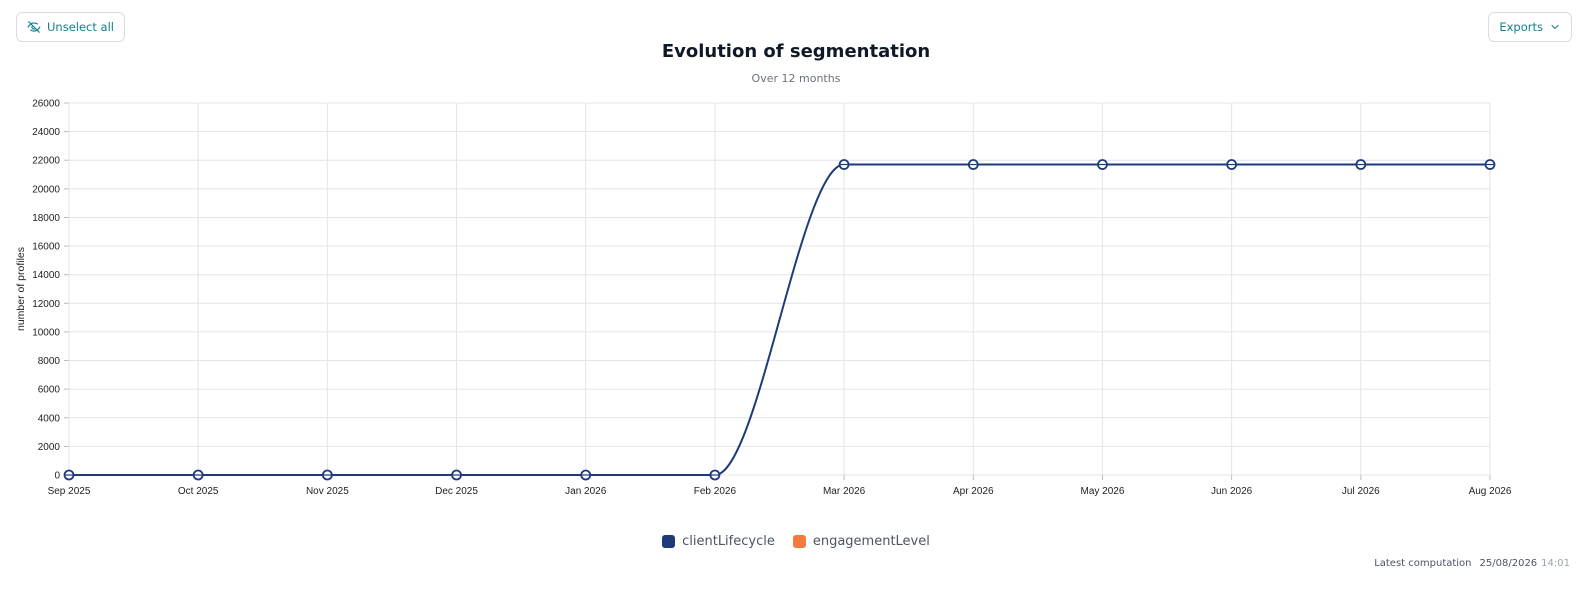 This screenshot has width=1592, height=593. Describe the element at coordinates (586, 491) in the screenshot. I see `x-tick-label: Jan 2026` at that location.